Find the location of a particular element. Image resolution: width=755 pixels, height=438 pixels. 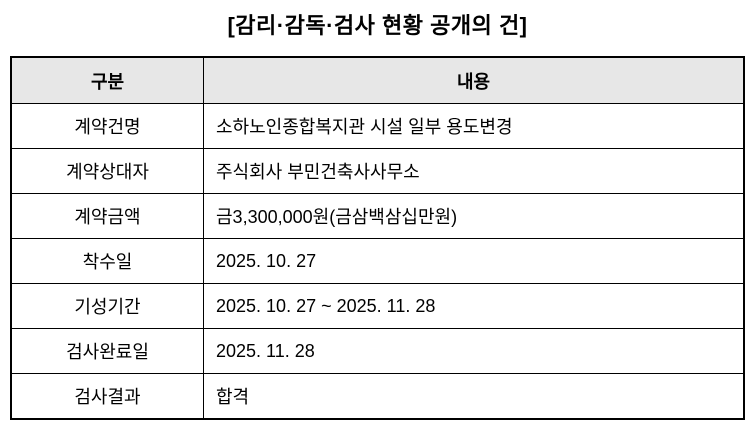

row-label-contract-amount: 계약금액 is located at coordinates (107, 215).